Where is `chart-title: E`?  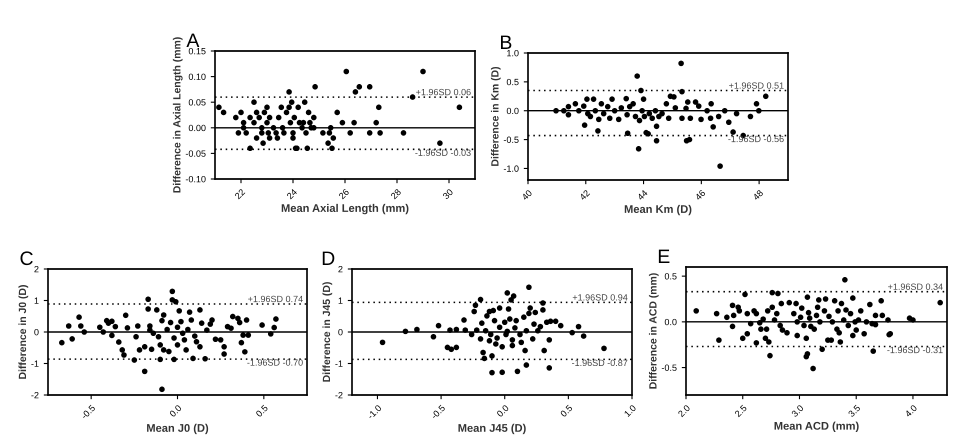 chart-title: E is located at coordinates (664, 256).